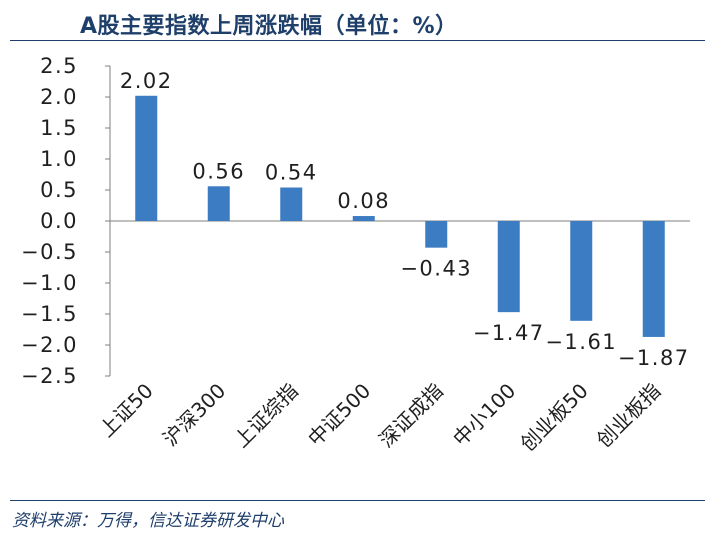  What do you see at coordinates (194, 415) in the screenshot?
I see `x-tick-label: 沪深300` at bounding box center [194, 415].